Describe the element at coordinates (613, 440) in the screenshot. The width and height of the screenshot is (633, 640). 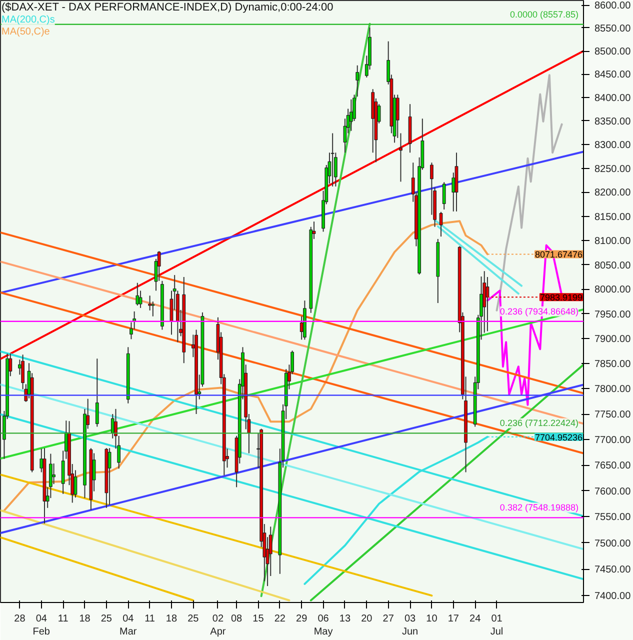
I see `y-tick-label: 7700.00` at that location.